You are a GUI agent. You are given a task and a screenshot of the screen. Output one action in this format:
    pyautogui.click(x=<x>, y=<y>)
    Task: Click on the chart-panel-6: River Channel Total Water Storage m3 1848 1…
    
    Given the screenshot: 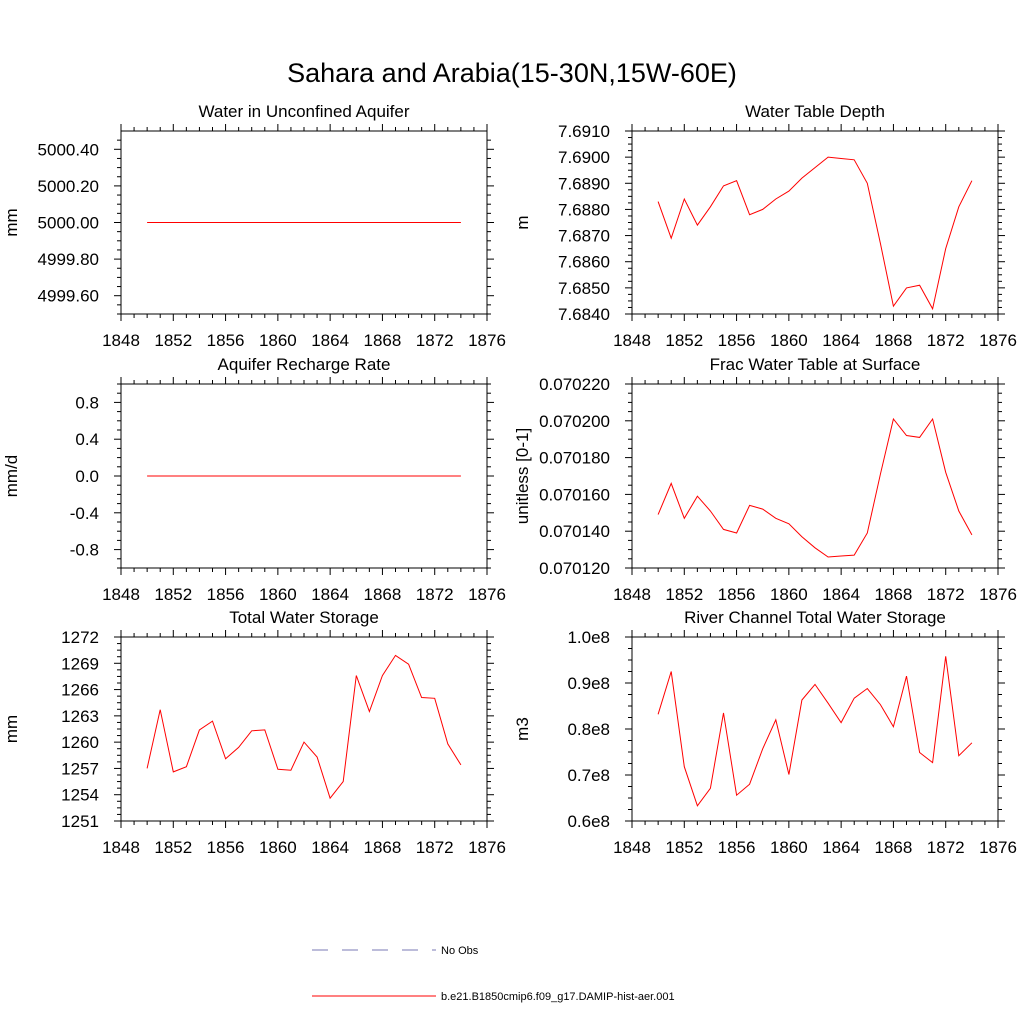 What is the action you would take?
    pyautogui.click(x=765, y=732)
    